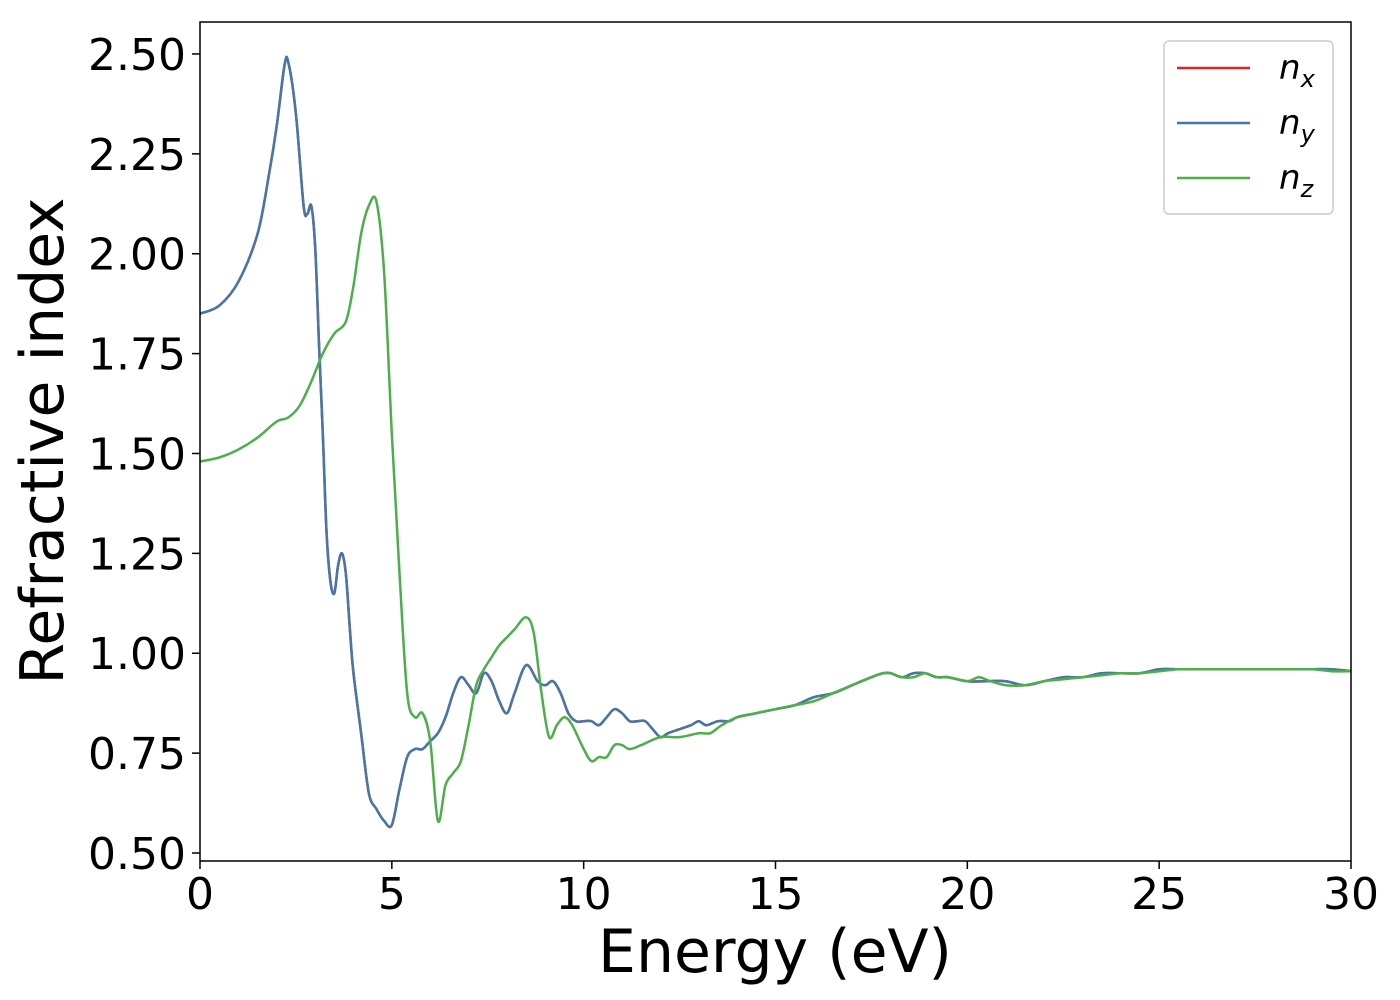 Image resolution: width=1400 pixels, height=1000 pixels. What do you see at coordinates (392, 894) in the screenshot?
I see `x-tick-label: 5` at bounding box center [392, 894].